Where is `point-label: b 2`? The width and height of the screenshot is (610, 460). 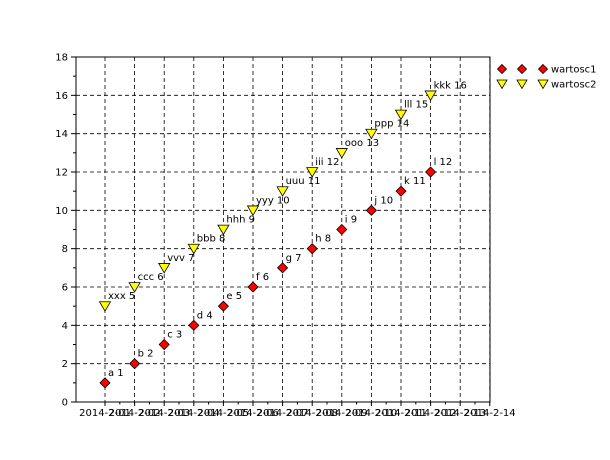
point-label: b 2 is located at coordinates (146, 354).